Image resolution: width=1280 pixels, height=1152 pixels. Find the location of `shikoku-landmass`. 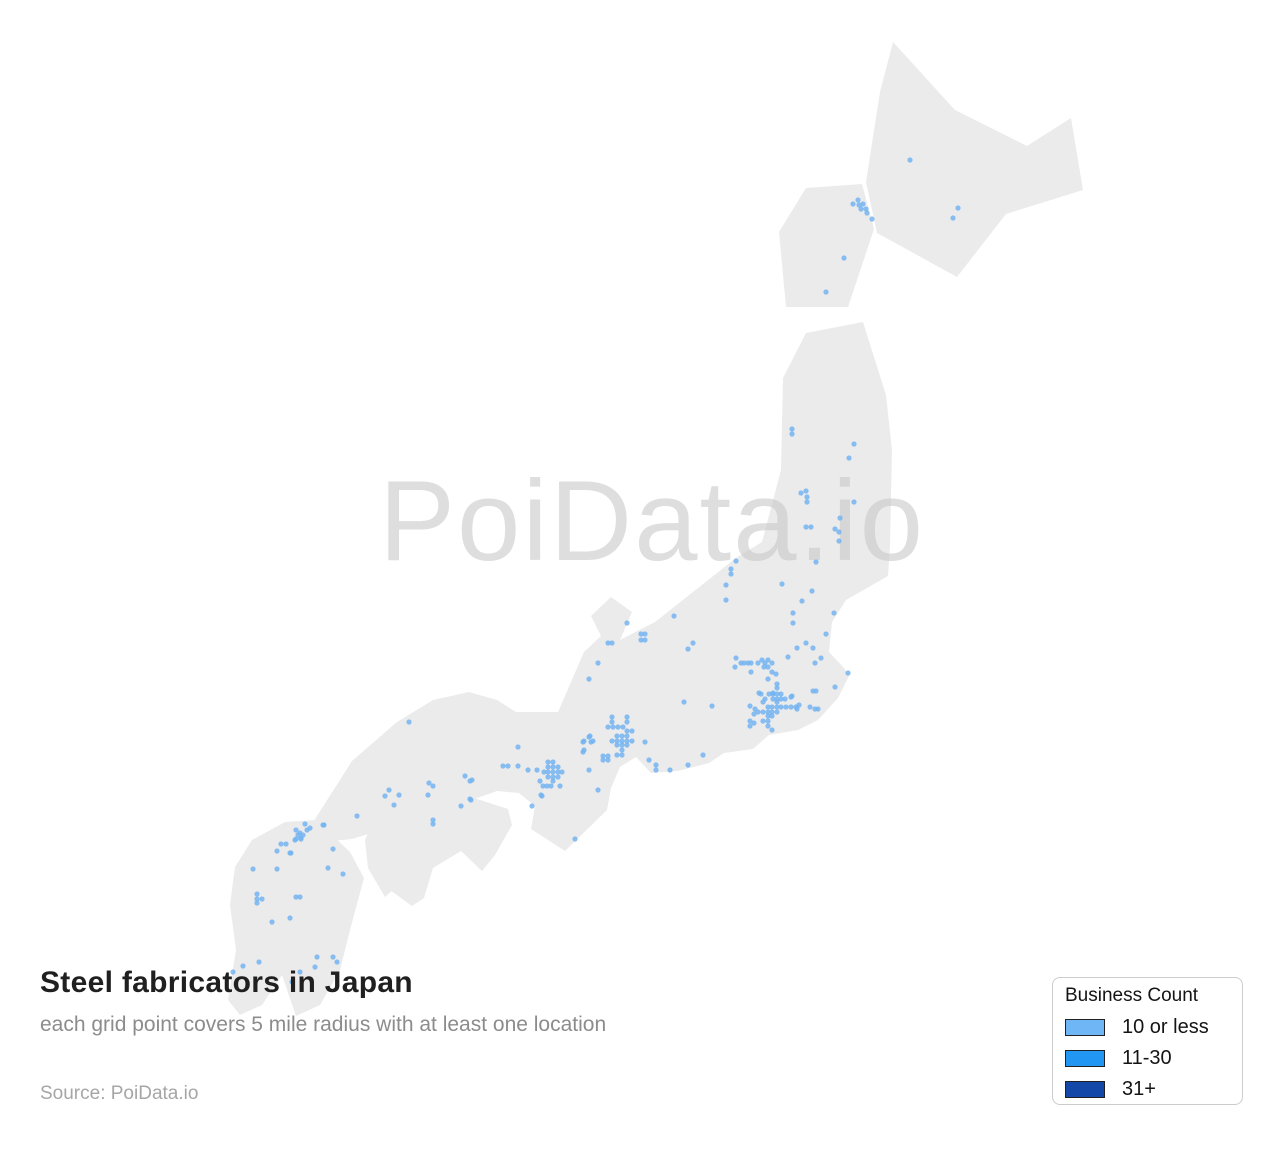

shikoku-landmass is located at coordinates (447, 851).